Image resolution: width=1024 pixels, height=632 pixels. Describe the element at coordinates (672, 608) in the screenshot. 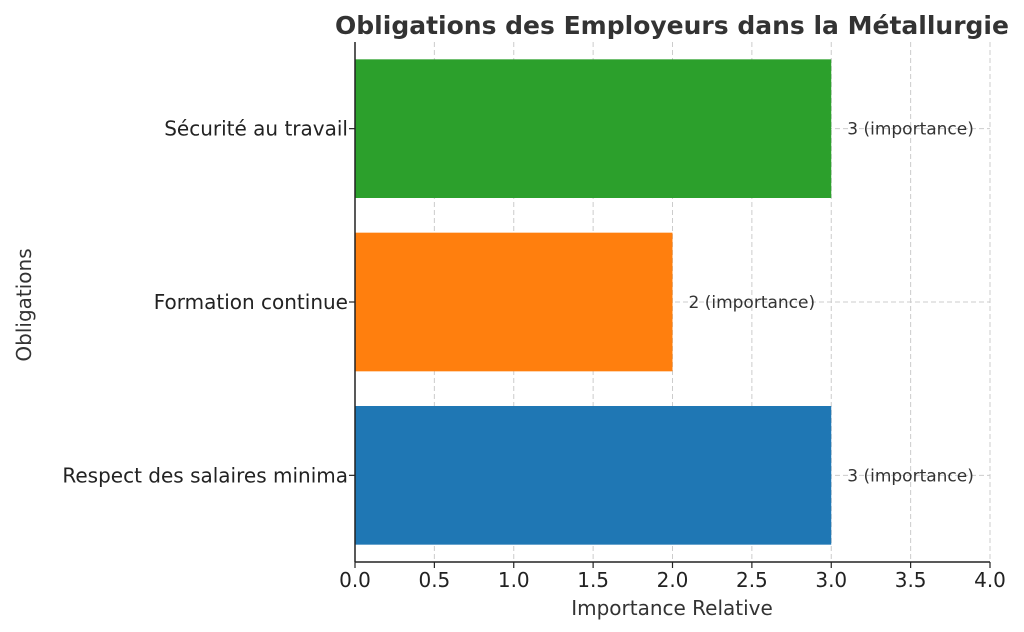

I see `x-axis-title: Importance Relative` at that location.